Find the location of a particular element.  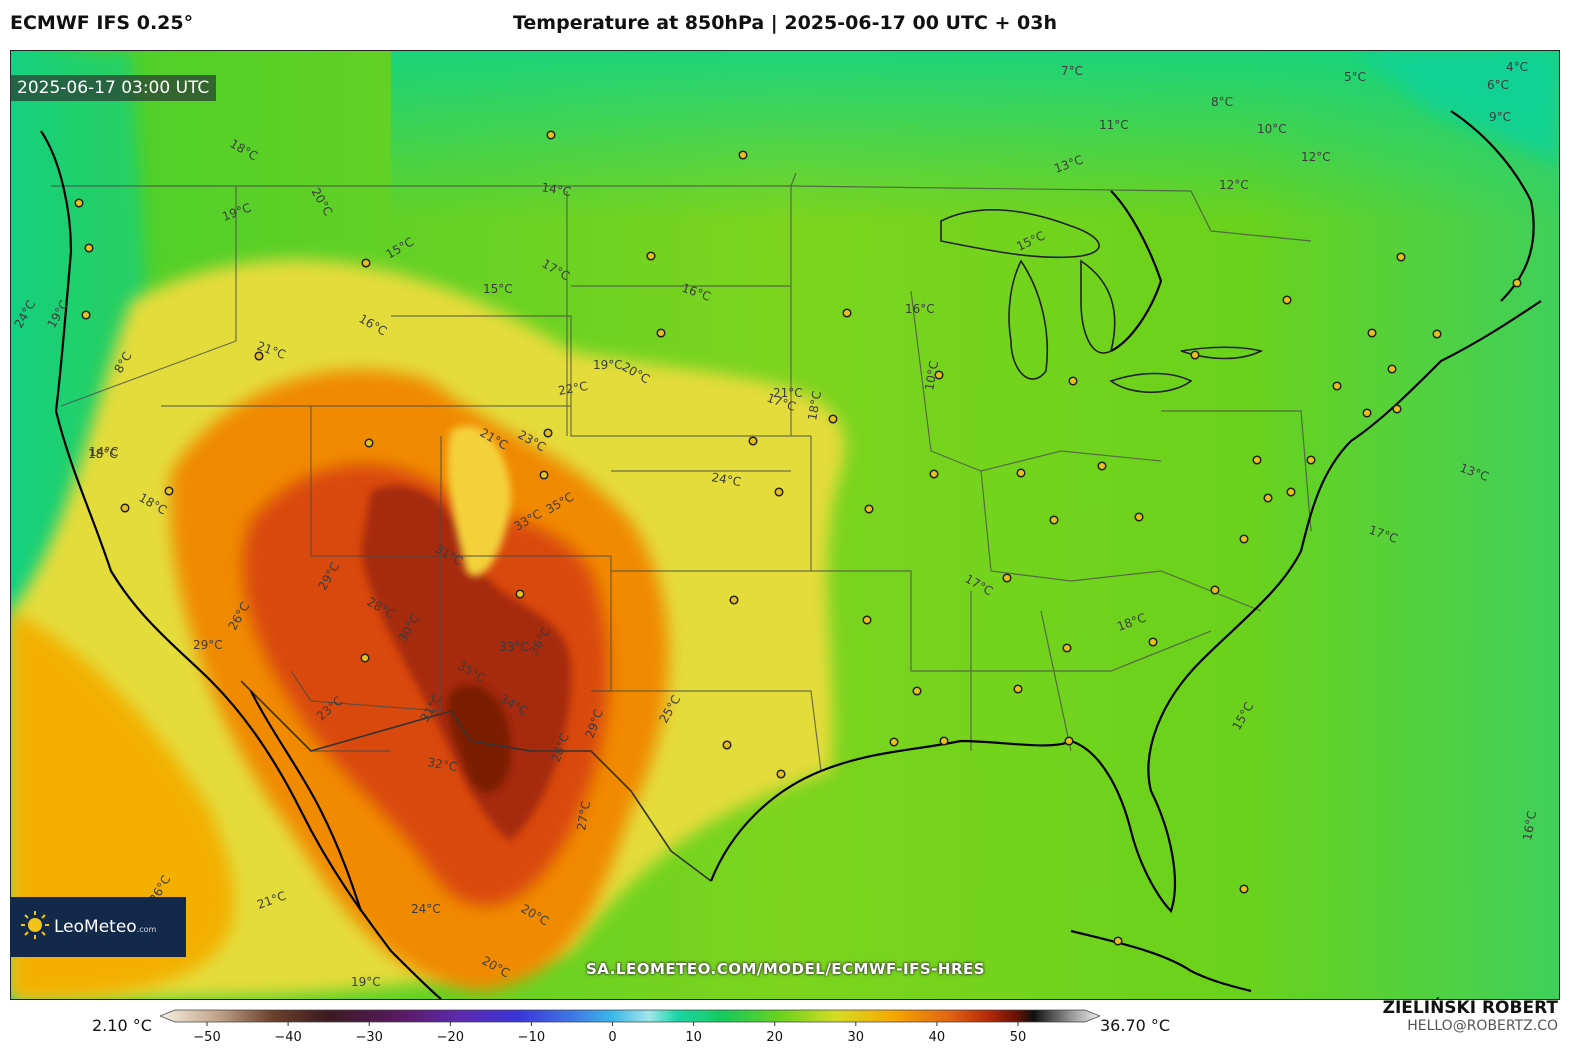

source-url: SA.LEOMETEO.COM/MODEL/ECMWF-IFS-HRES is located at coordinates (786, 969).